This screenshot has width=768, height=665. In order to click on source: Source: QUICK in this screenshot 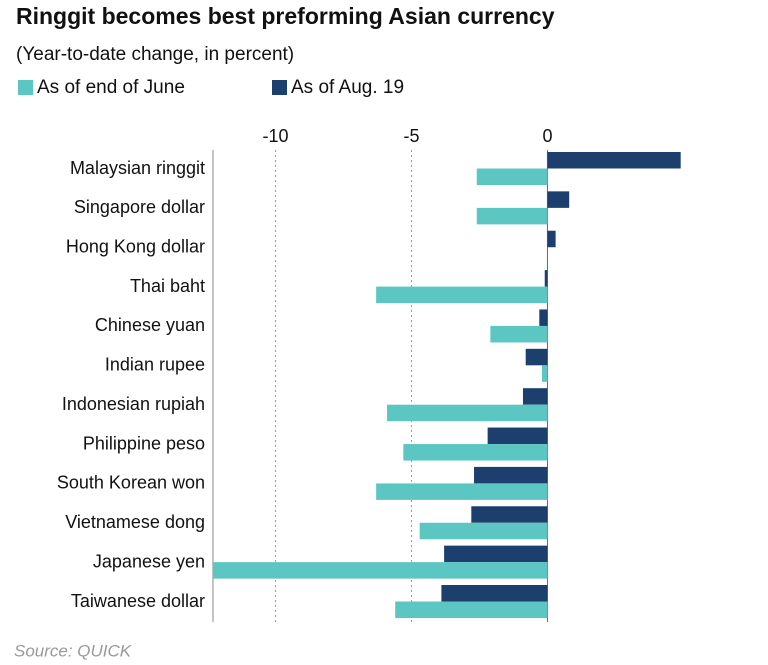, I will do `click(73, 650)`.